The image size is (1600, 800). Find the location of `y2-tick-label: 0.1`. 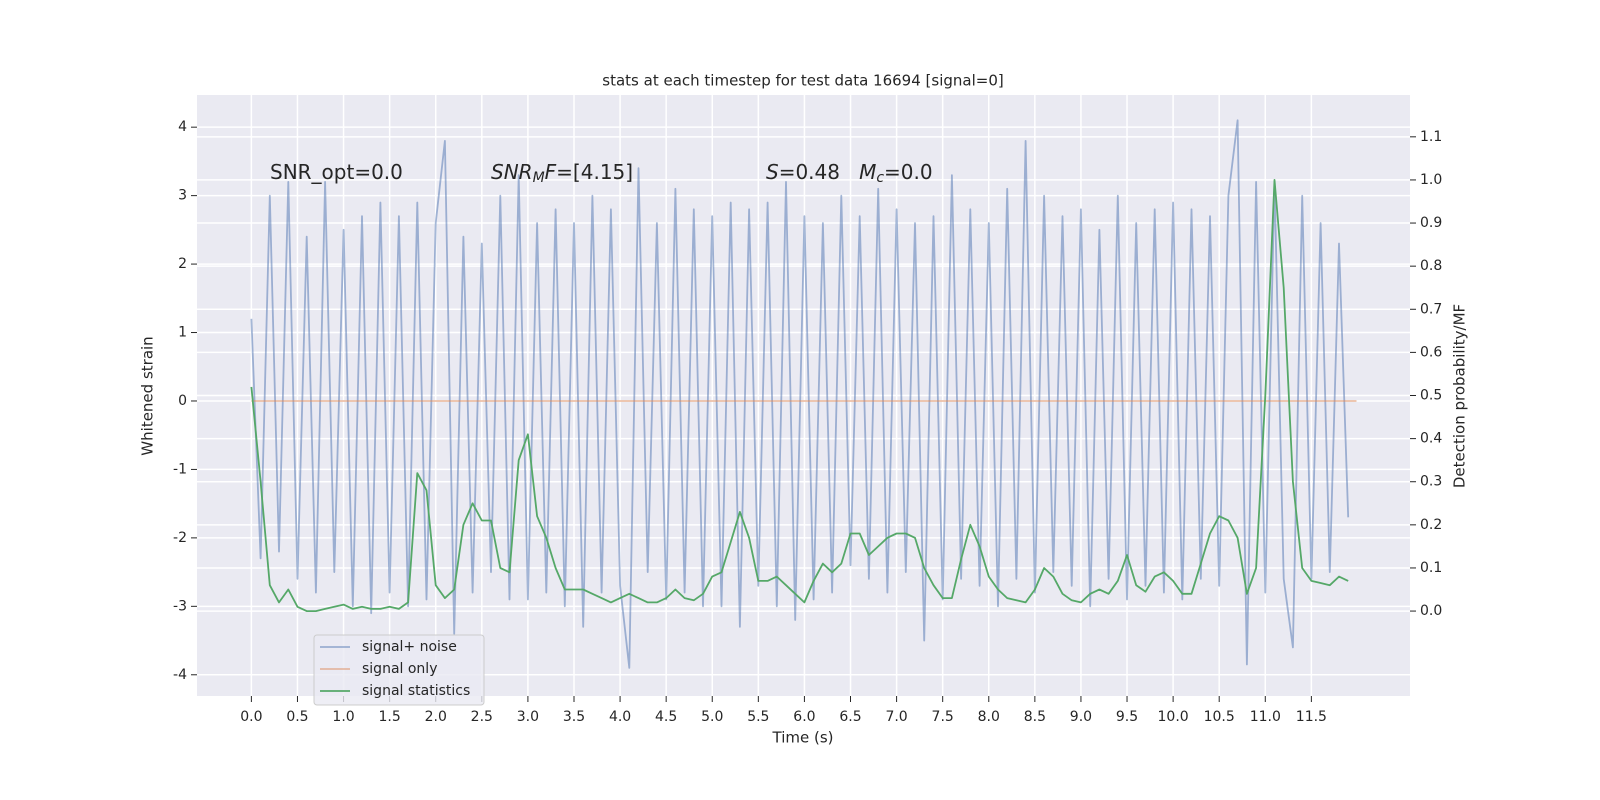

y2-tick-label: 0.1 is located at coordinates (1431, 568).